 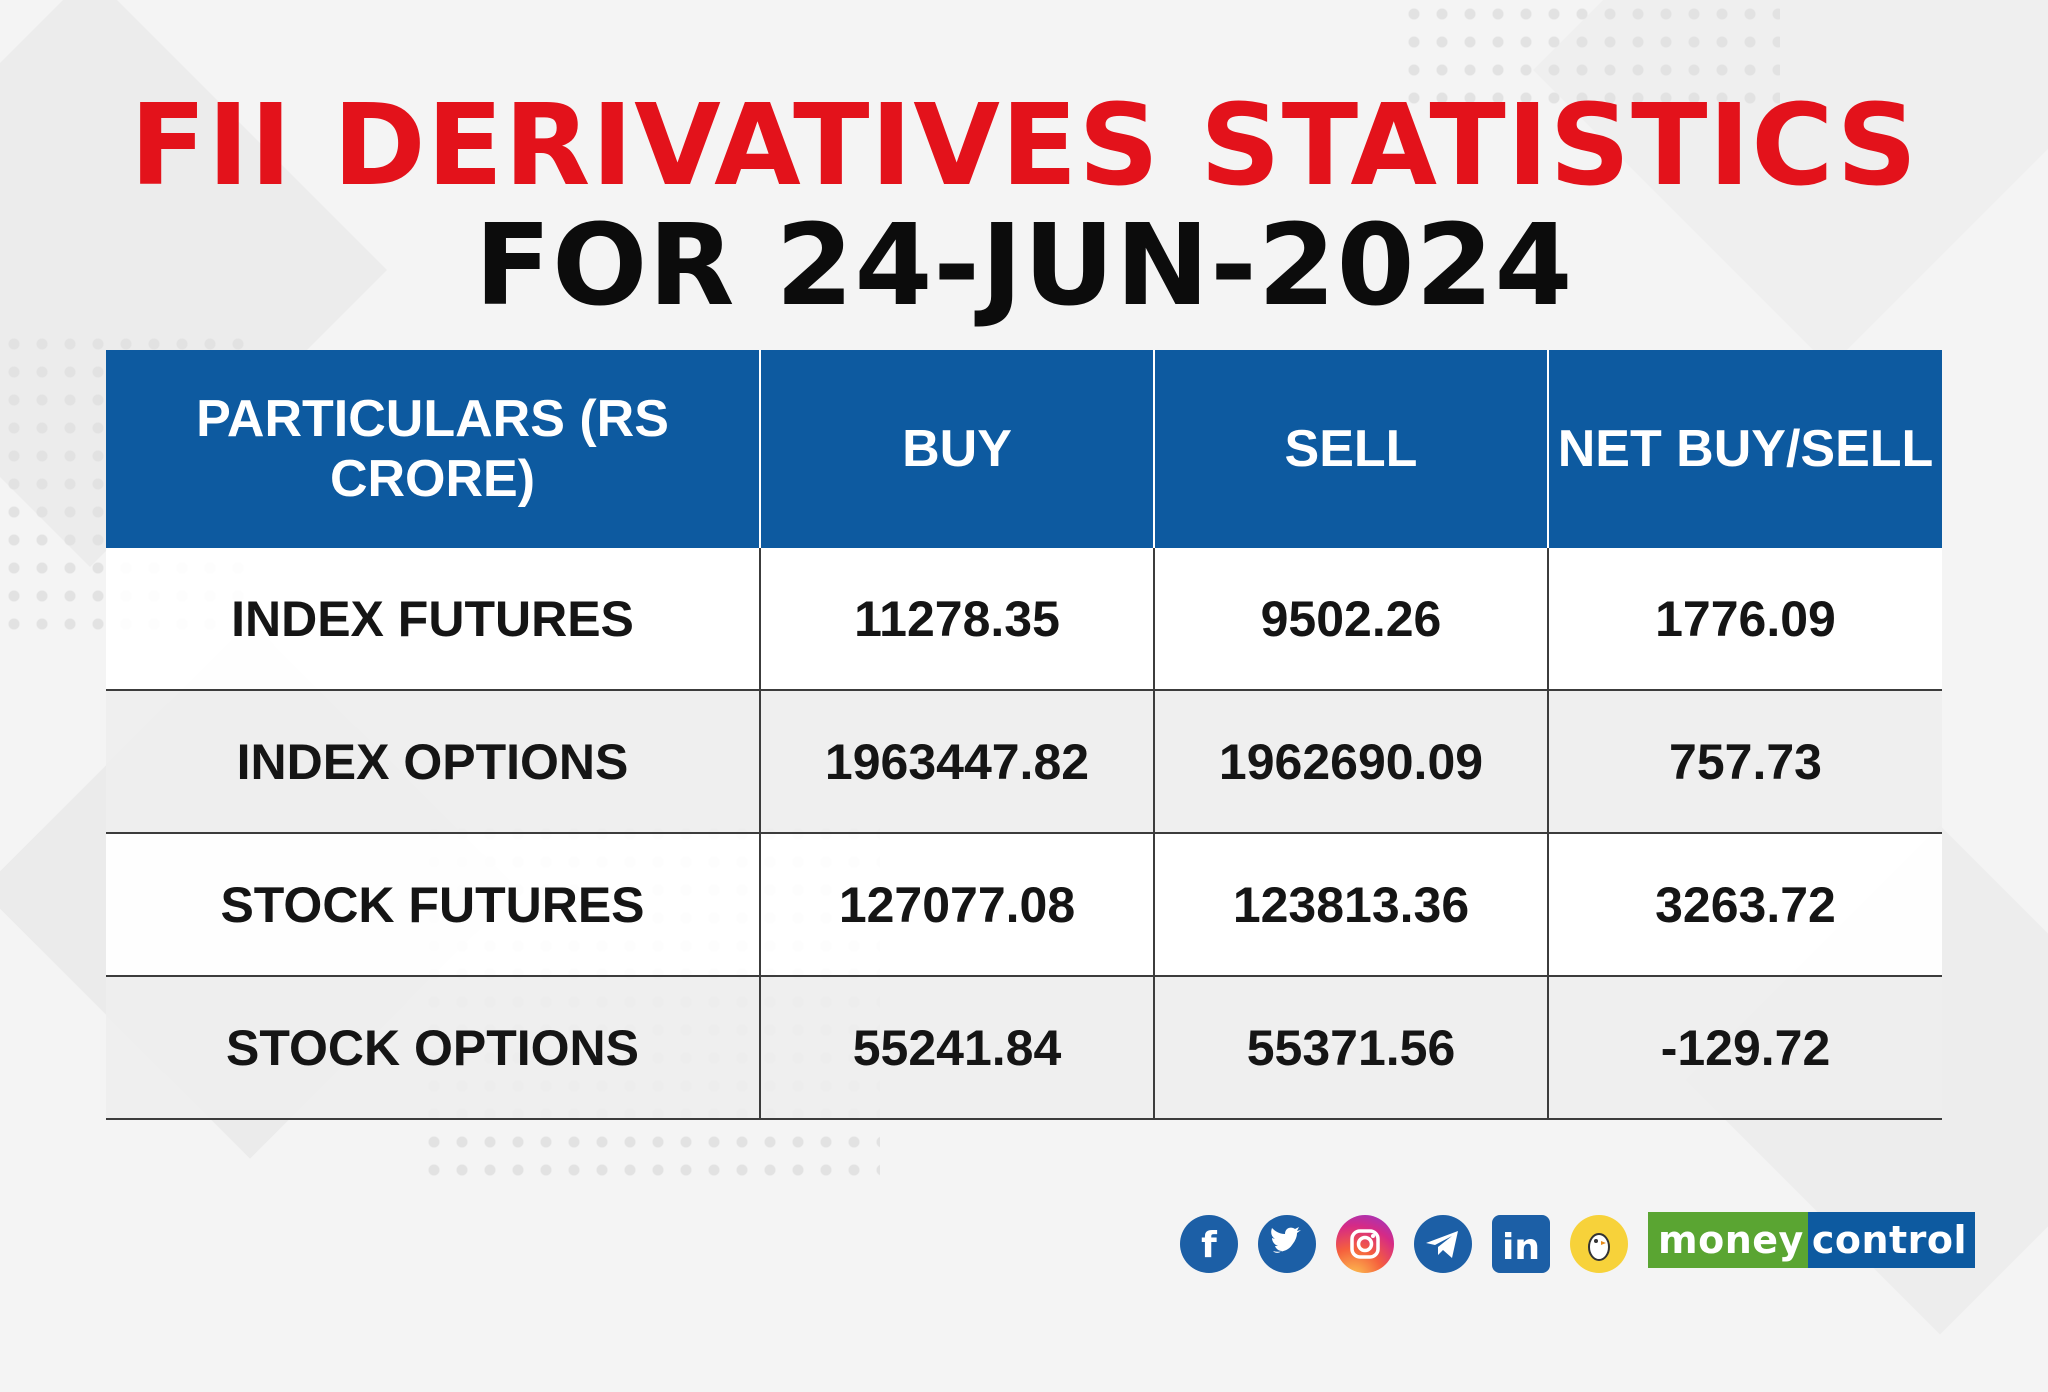 I want to click on instagram-icon, so click(x=1365, y=1244).